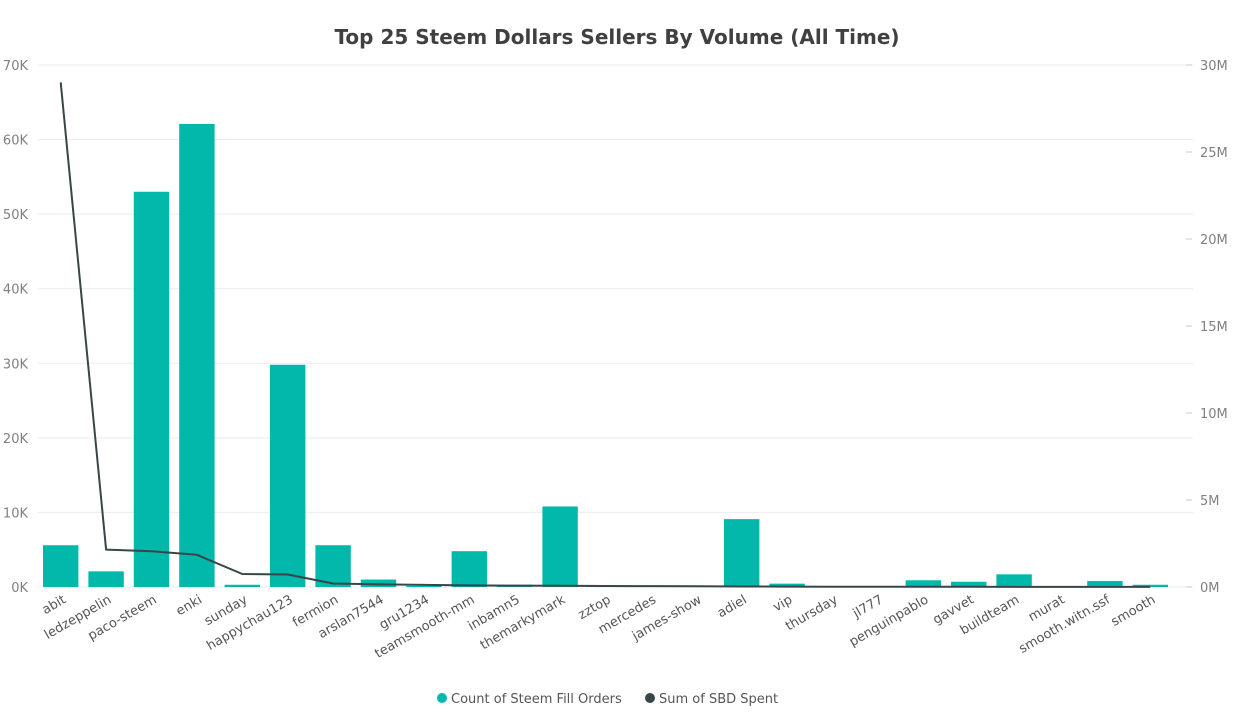 This screenshot has height=712, width=1234. What do you see at coordinates (1214, 414) in the screenshot?
I see `y-right-tick-label: 10M` at bounding box center [1214, 414].